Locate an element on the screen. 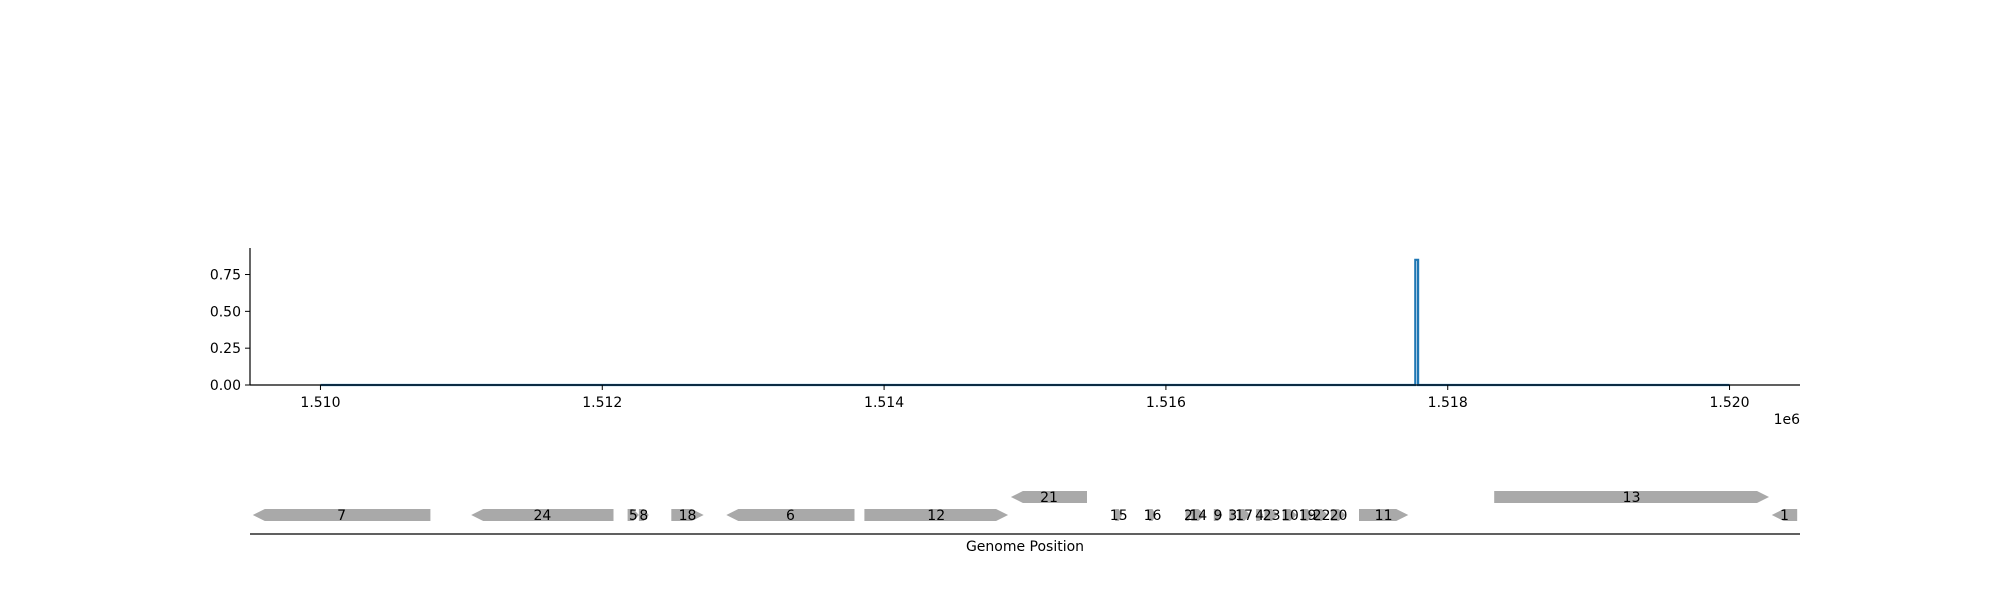 This screenshot has width=2000, height=600. gene-label-22: 22 is located at coordinates (1322, 516).